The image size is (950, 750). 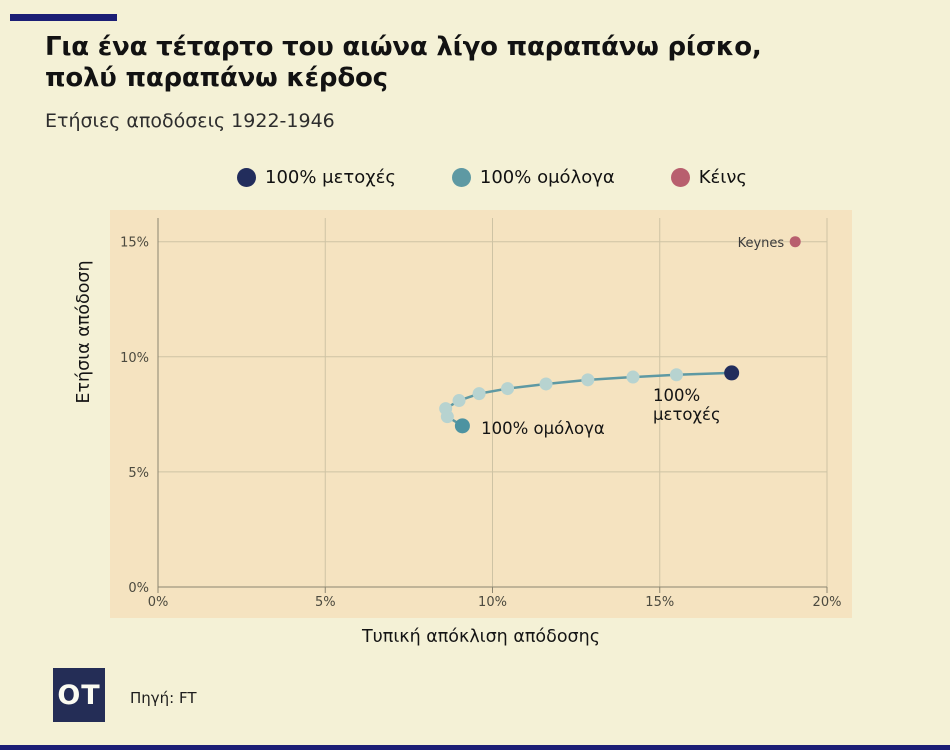 I want to click on stocks-100-point, so click(x=732, y=373).